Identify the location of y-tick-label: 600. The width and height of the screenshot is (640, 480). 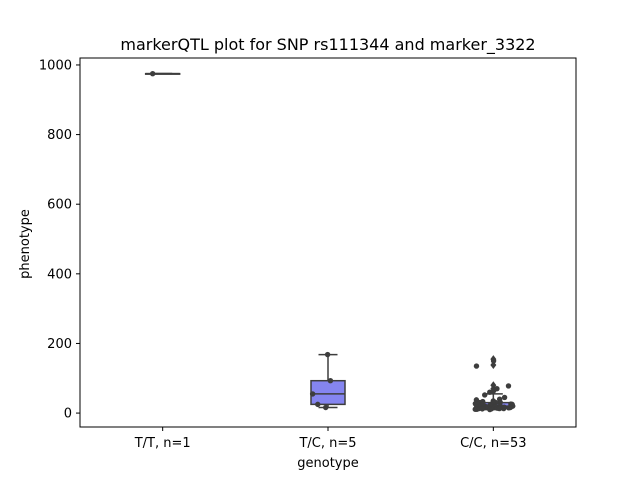
(59, 205).